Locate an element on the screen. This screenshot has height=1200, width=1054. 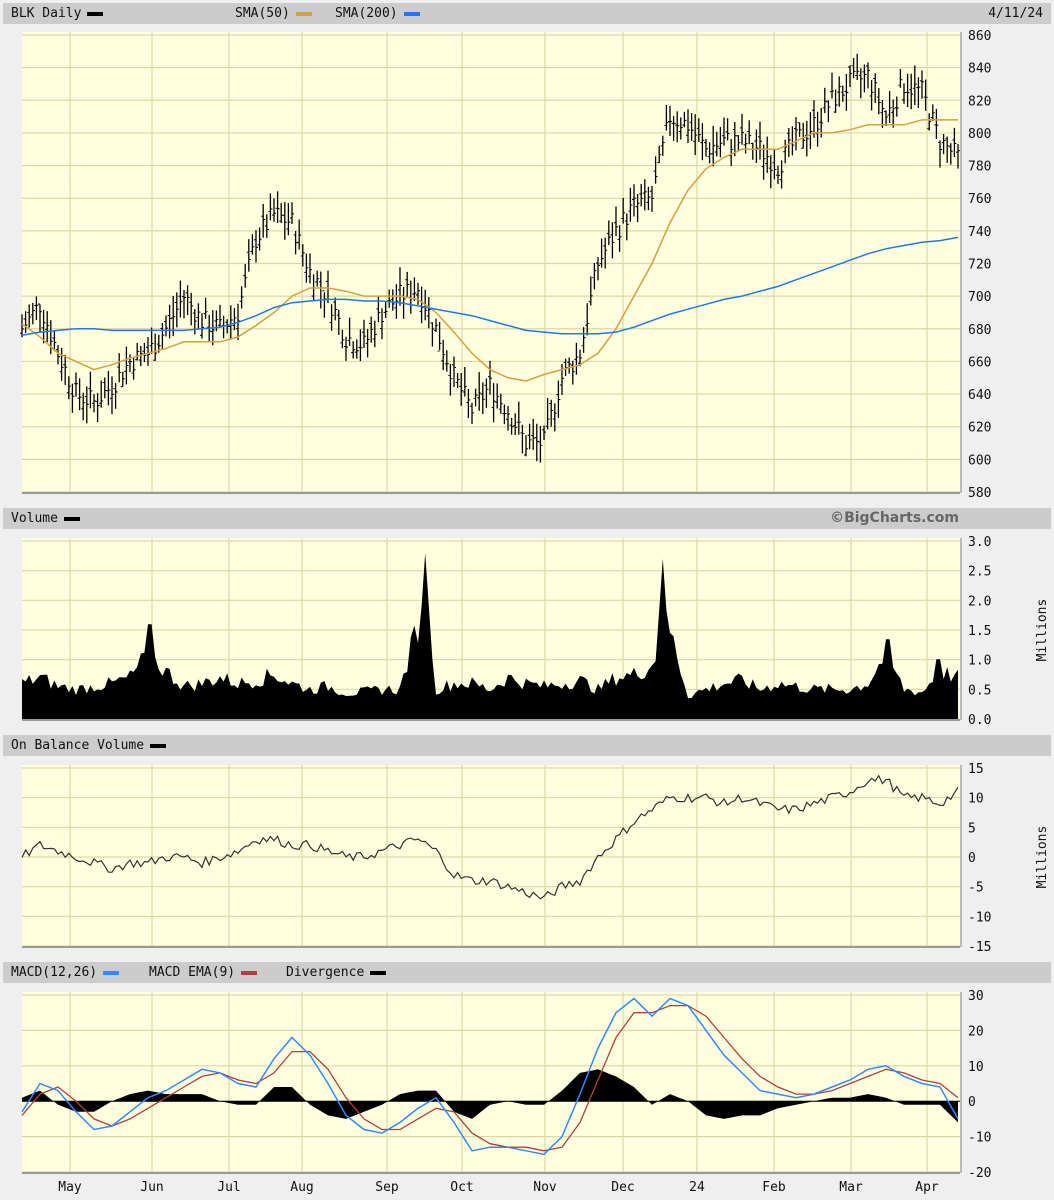
date-label: 4/11/24 is located at coordinates (1015, 13).